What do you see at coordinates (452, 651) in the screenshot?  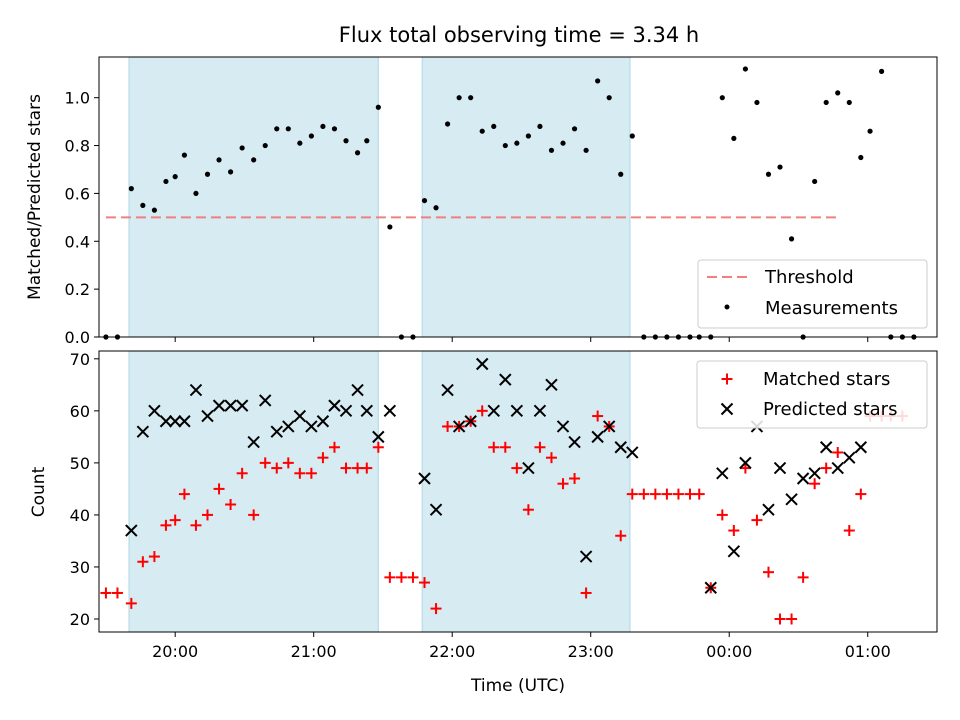 I see `x-tick-label: 22:00` at bounding box center [452, 651].